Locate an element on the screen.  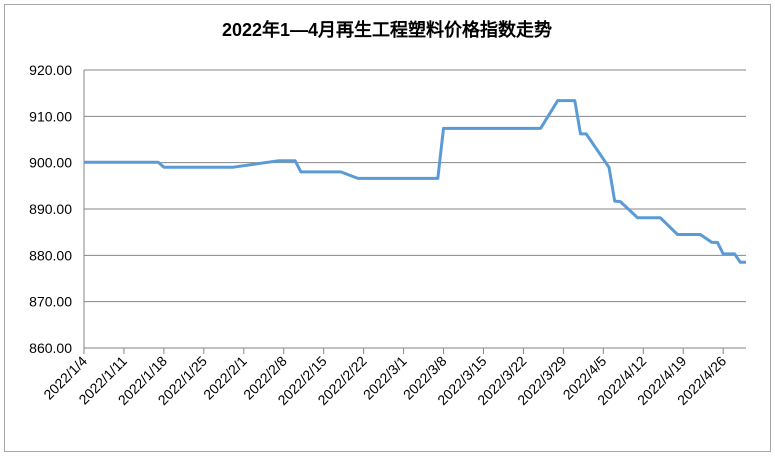
y-tick-label: 870.00 is located at coordinates (50, 302).